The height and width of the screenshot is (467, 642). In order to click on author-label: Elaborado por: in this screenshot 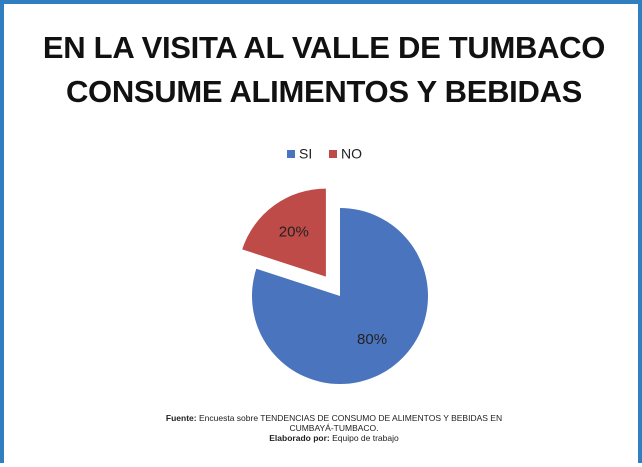, I will do `click(299, 438)`.